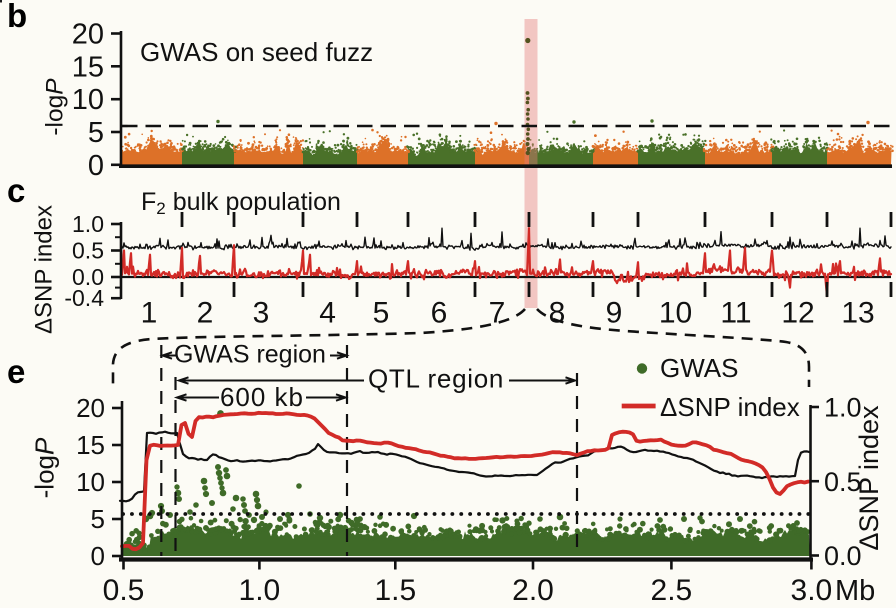  Describe the element at coordinates (857, 313) in the screenshot. I see `svg-text: 13` at that location.